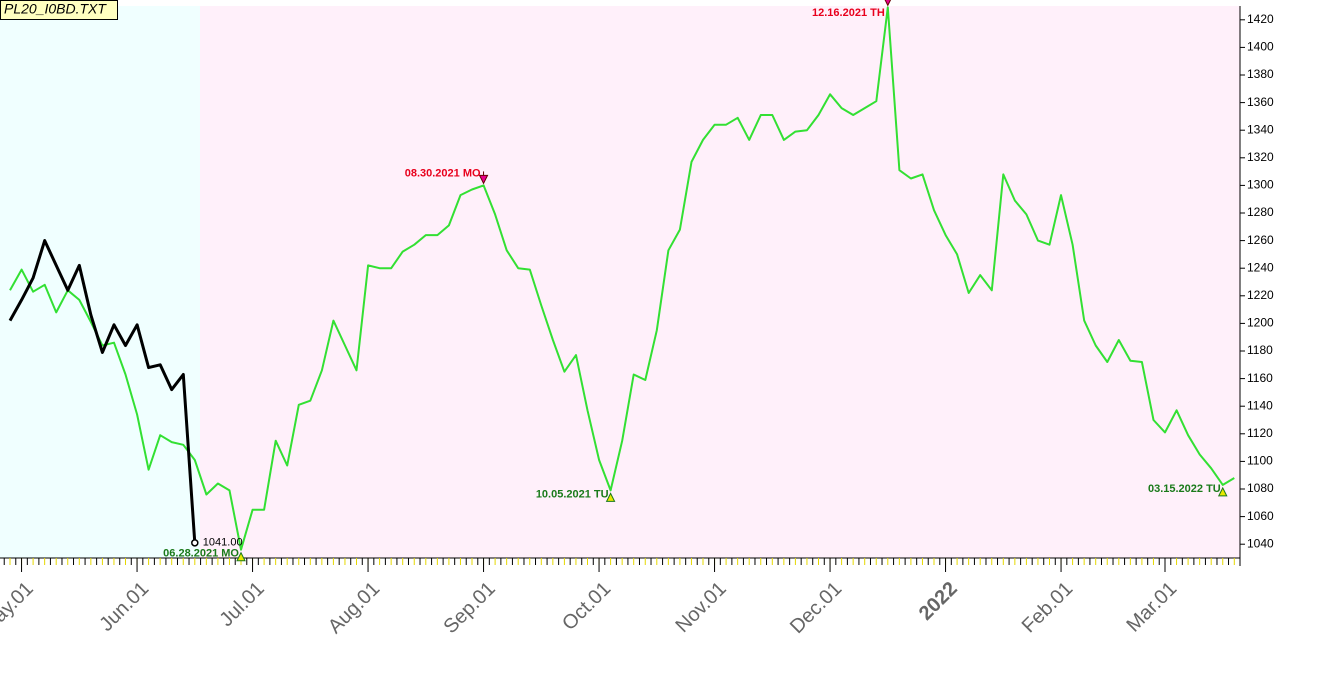 The width and height of the screenshot is (1319, 689). Describe the element at coordinates (938, 601) in the screenshot. I see `x-tick-label: 2022` at that location.